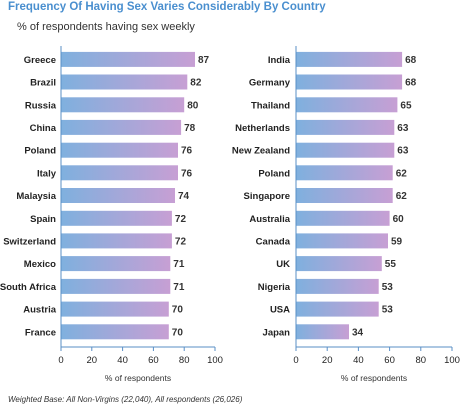 Image resolution: width=460 pixels, height=410 pixels. What do you see at coordinates (391, 264) in the screenshot?
I see `data-label: 55` at bounding box center [391, 264].